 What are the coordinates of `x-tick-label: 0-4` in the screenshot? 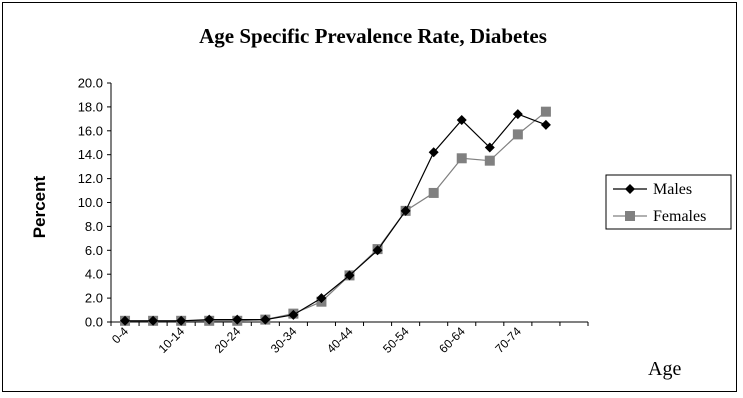 It's located at (120, 335).